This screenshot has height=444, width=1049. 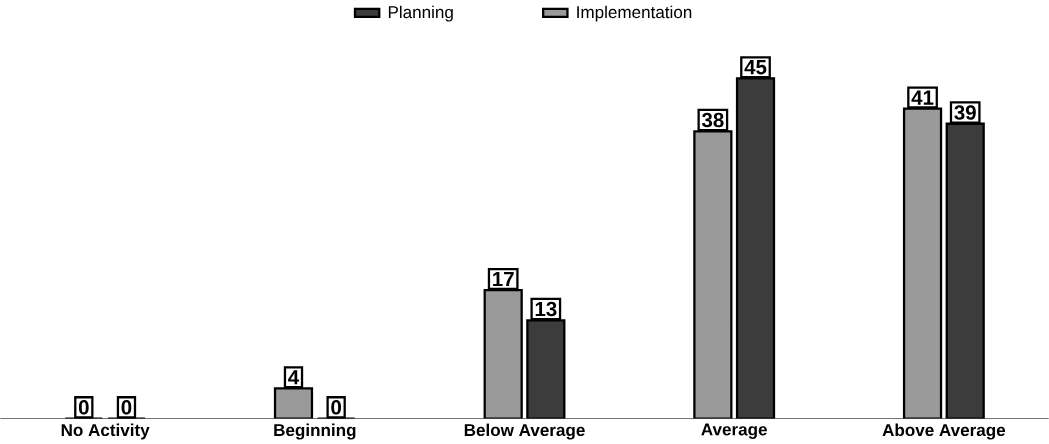 What do you see at coordinates (524, 431) in the screenshot?
I see `x-tick-label: Below Average` at bounding box center [524, 431].